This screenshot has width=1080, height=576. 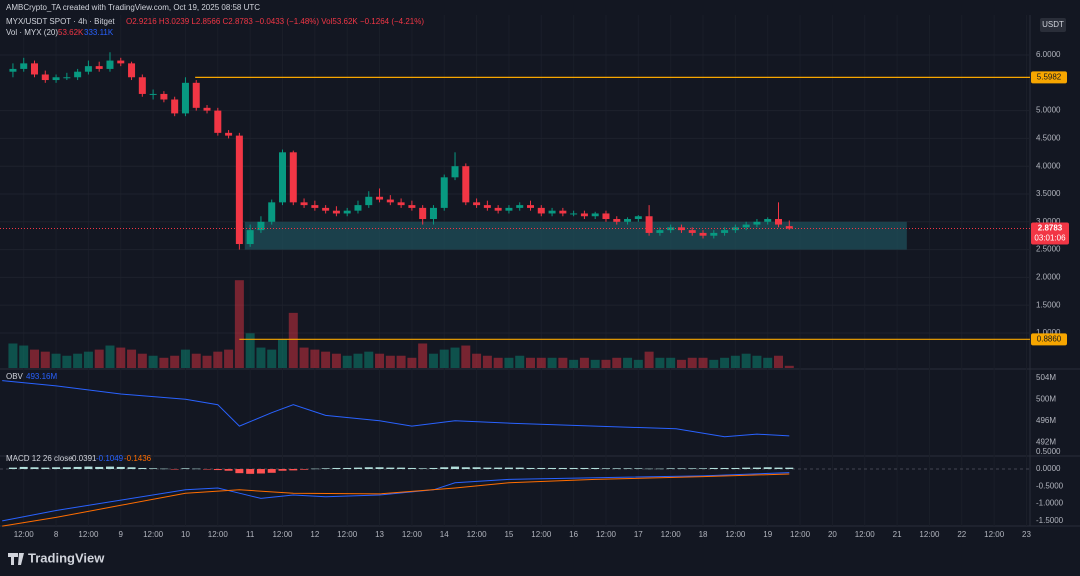 What do you see at coordinates (396, 409) in the screenshot?
I see `obv-line` at bounding box center [396, 409].